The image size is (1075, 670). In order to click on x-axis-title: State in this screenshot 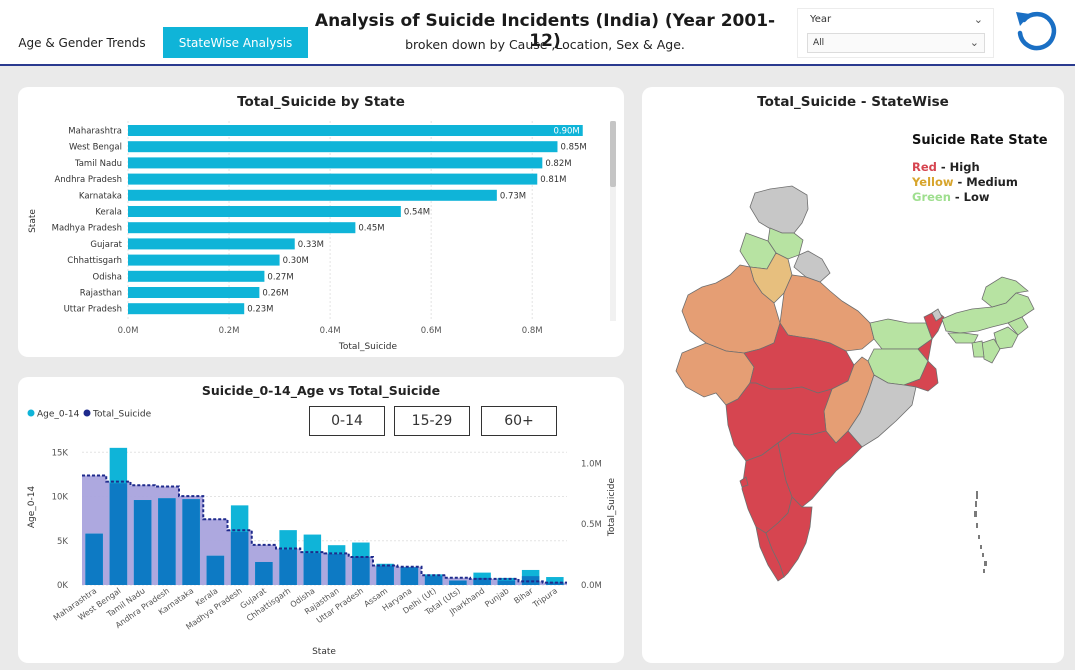, I will do `click(324, 652)`.